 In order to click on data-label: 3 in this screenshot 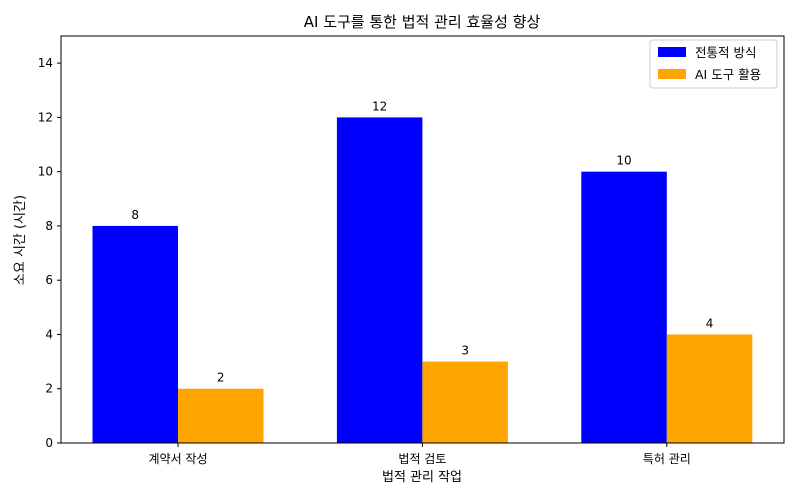, I will do `click(465, 351)`.